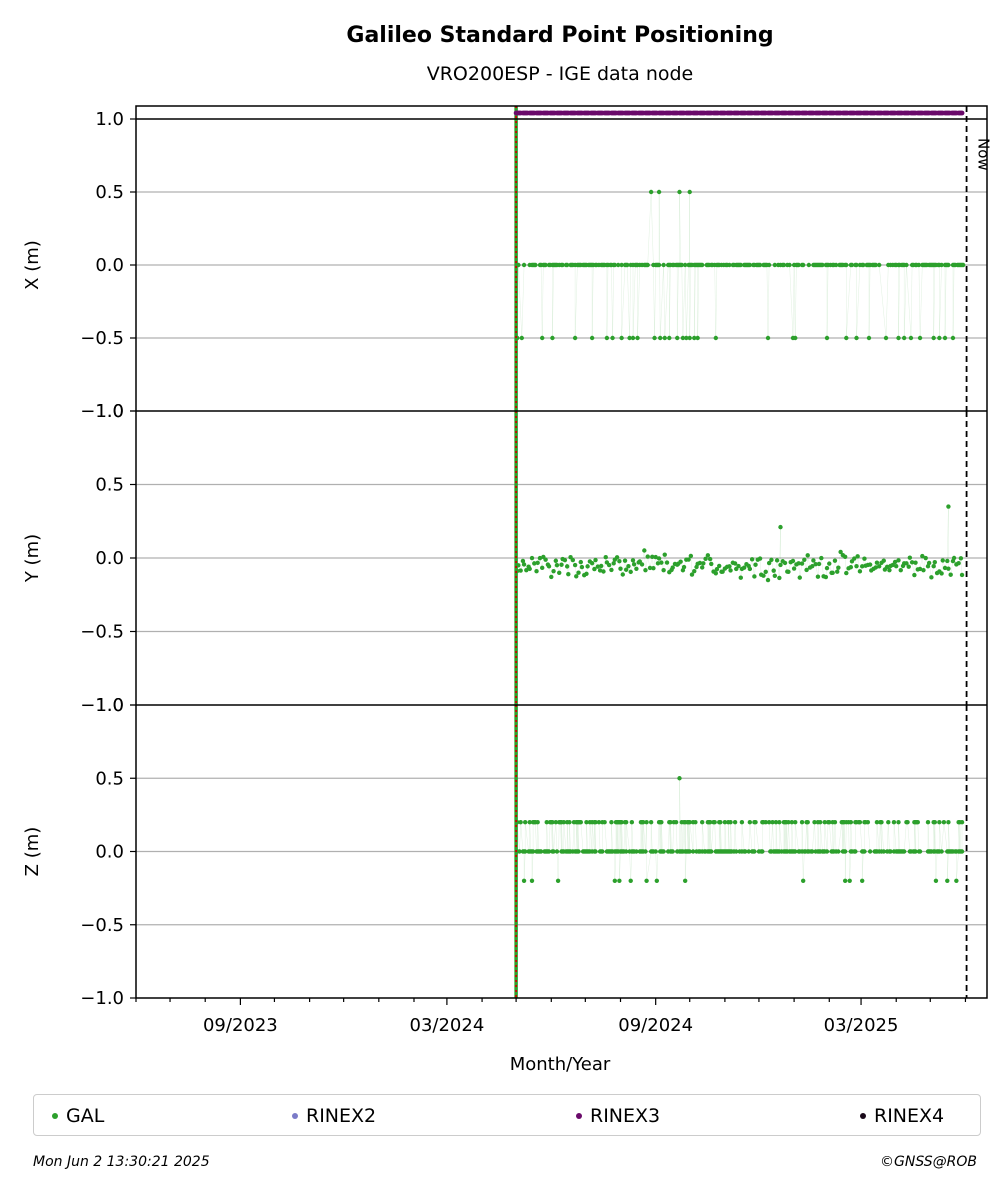 The height and width of the screenshot is (1194, 1005). Describe the element at coordinates (85, 1116) in the screenshot. I see `legend-label-gal: GAL` at that location.